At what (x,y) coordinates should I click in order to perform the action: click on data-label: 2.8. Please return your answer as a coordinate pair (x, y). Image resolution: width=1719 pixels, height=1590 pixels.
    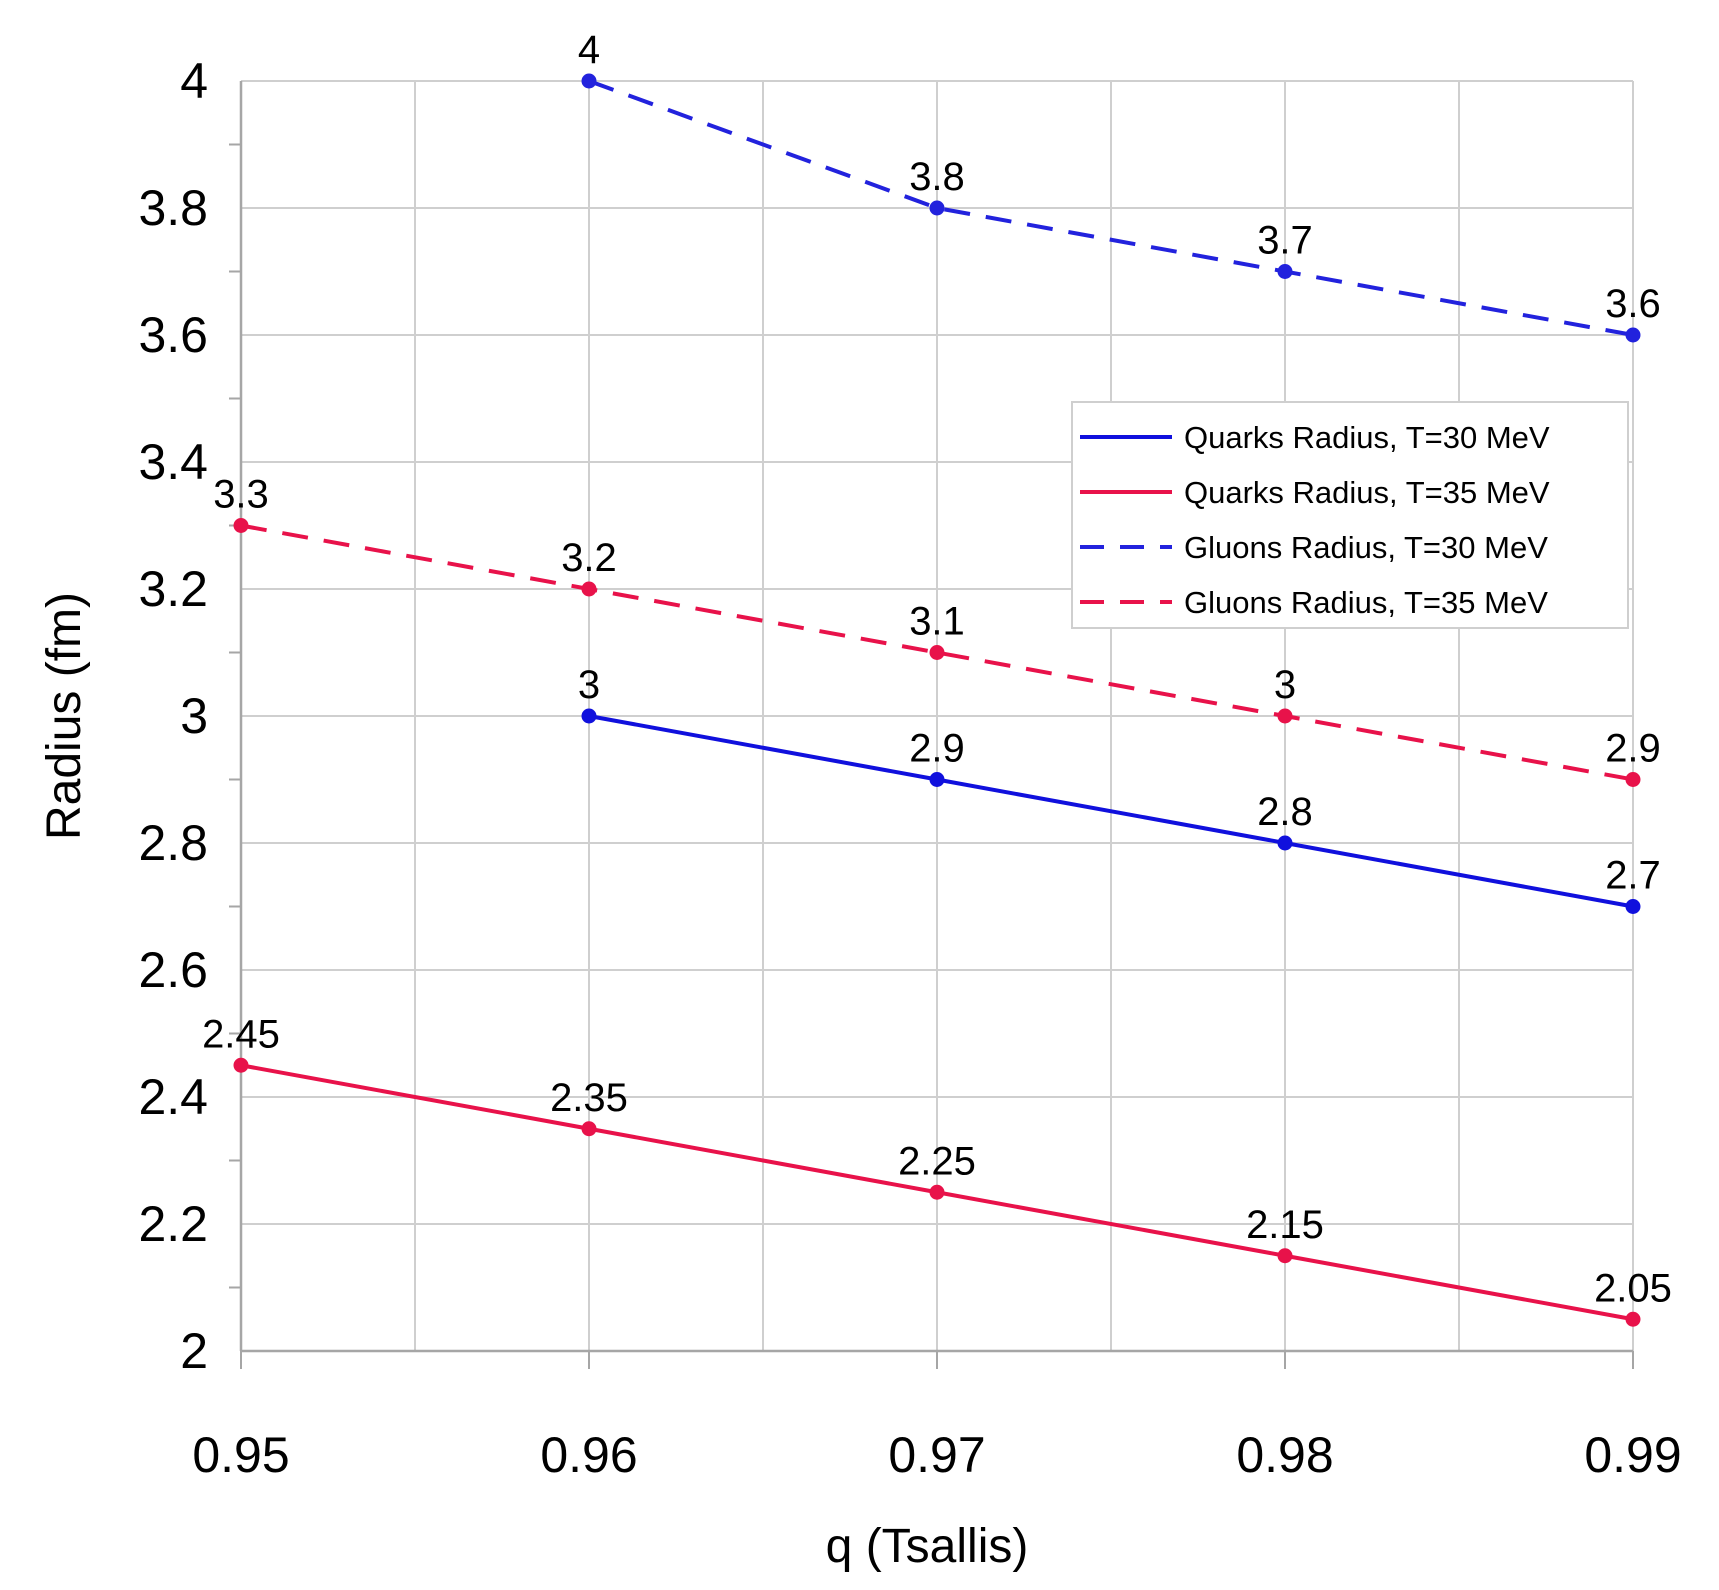
    Looking at the image, I should click on (1285, 812).